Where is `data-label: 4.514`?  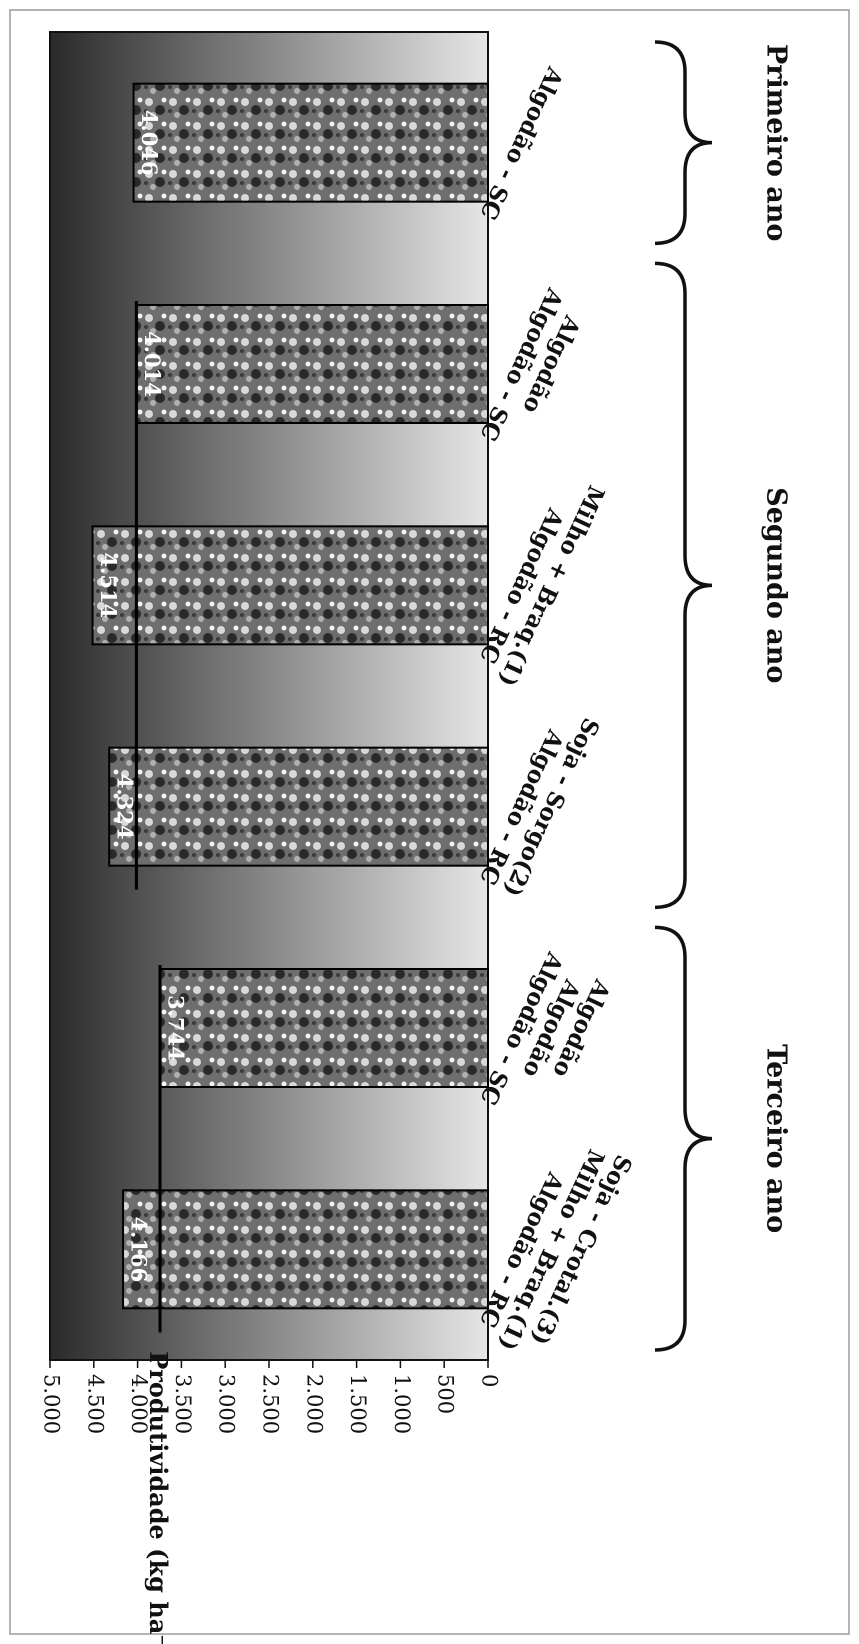
data-label: 4.514 is located at coordinates (108, 585).